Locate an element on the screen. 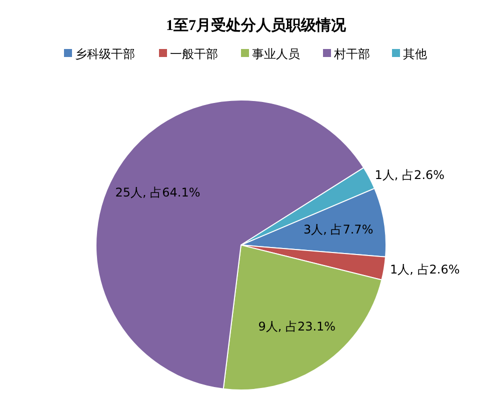 Image resolution: width=496 pixels, height=400 pixels. data-label: 3人, 占7.7% is located at coordinates (338, 229).